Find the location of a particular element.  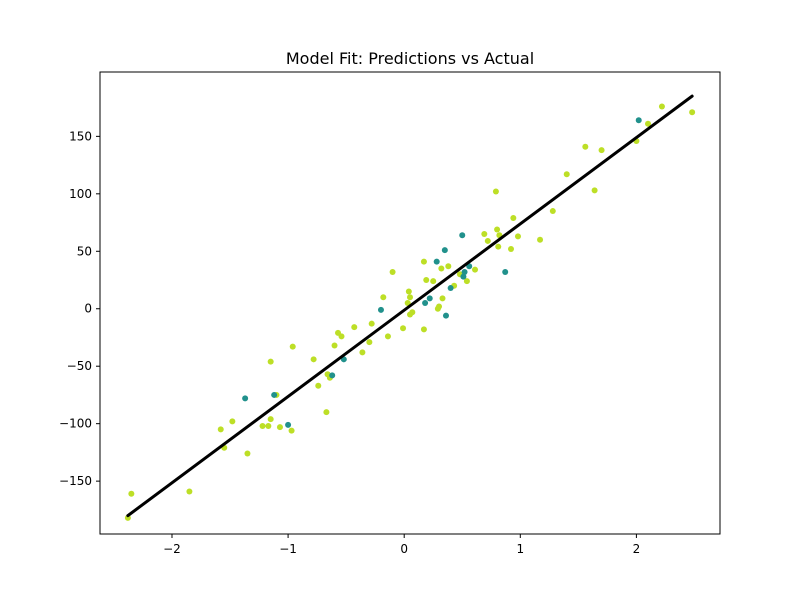

y-tick-label: 0 is located at coordinates (88, 309).